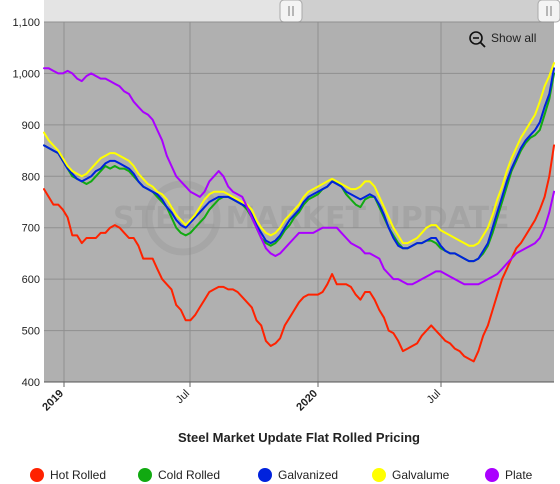 Image resolution: width=560 pixels, height=484 pixels. What do you see at coordinates (299, 437) in the screenshot?
I see `chart-title: Steel Market Update Flat Rolled Pricing` at bounding box center [299, 437].